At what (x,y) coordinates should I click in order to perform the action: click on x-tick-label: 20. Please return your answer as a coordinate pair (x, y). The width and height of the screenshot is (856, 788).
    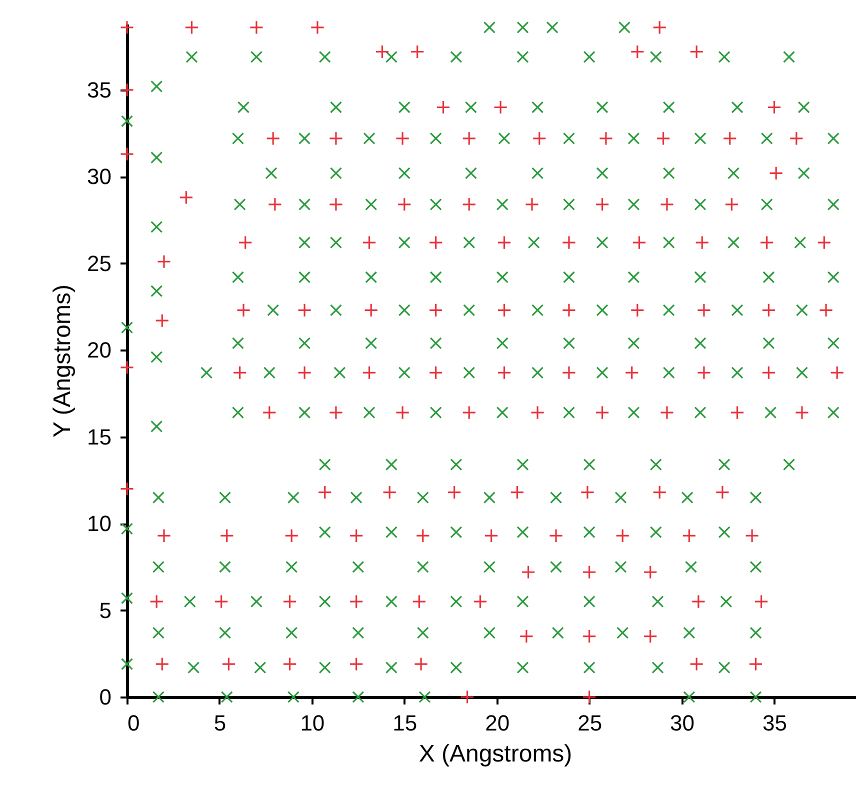
    Looking at the image, I should click on (497, 723).